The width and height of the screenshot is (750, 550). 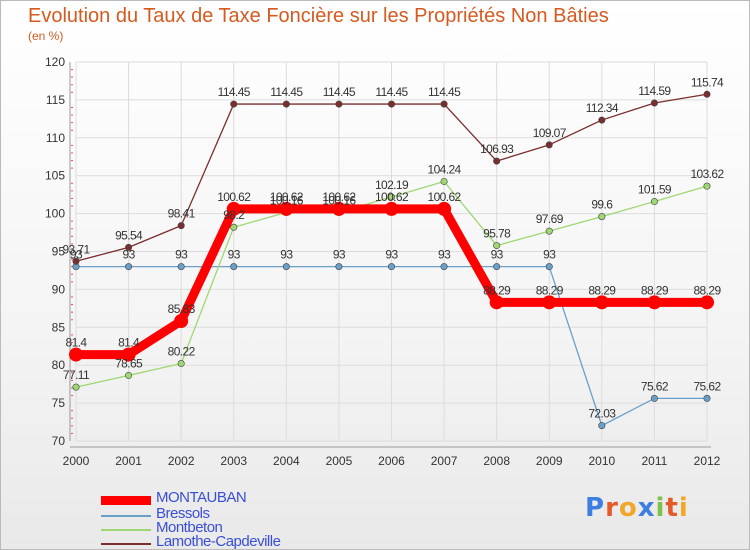 I want to click on y-tick-label: 75, so click(x=59, y=403).